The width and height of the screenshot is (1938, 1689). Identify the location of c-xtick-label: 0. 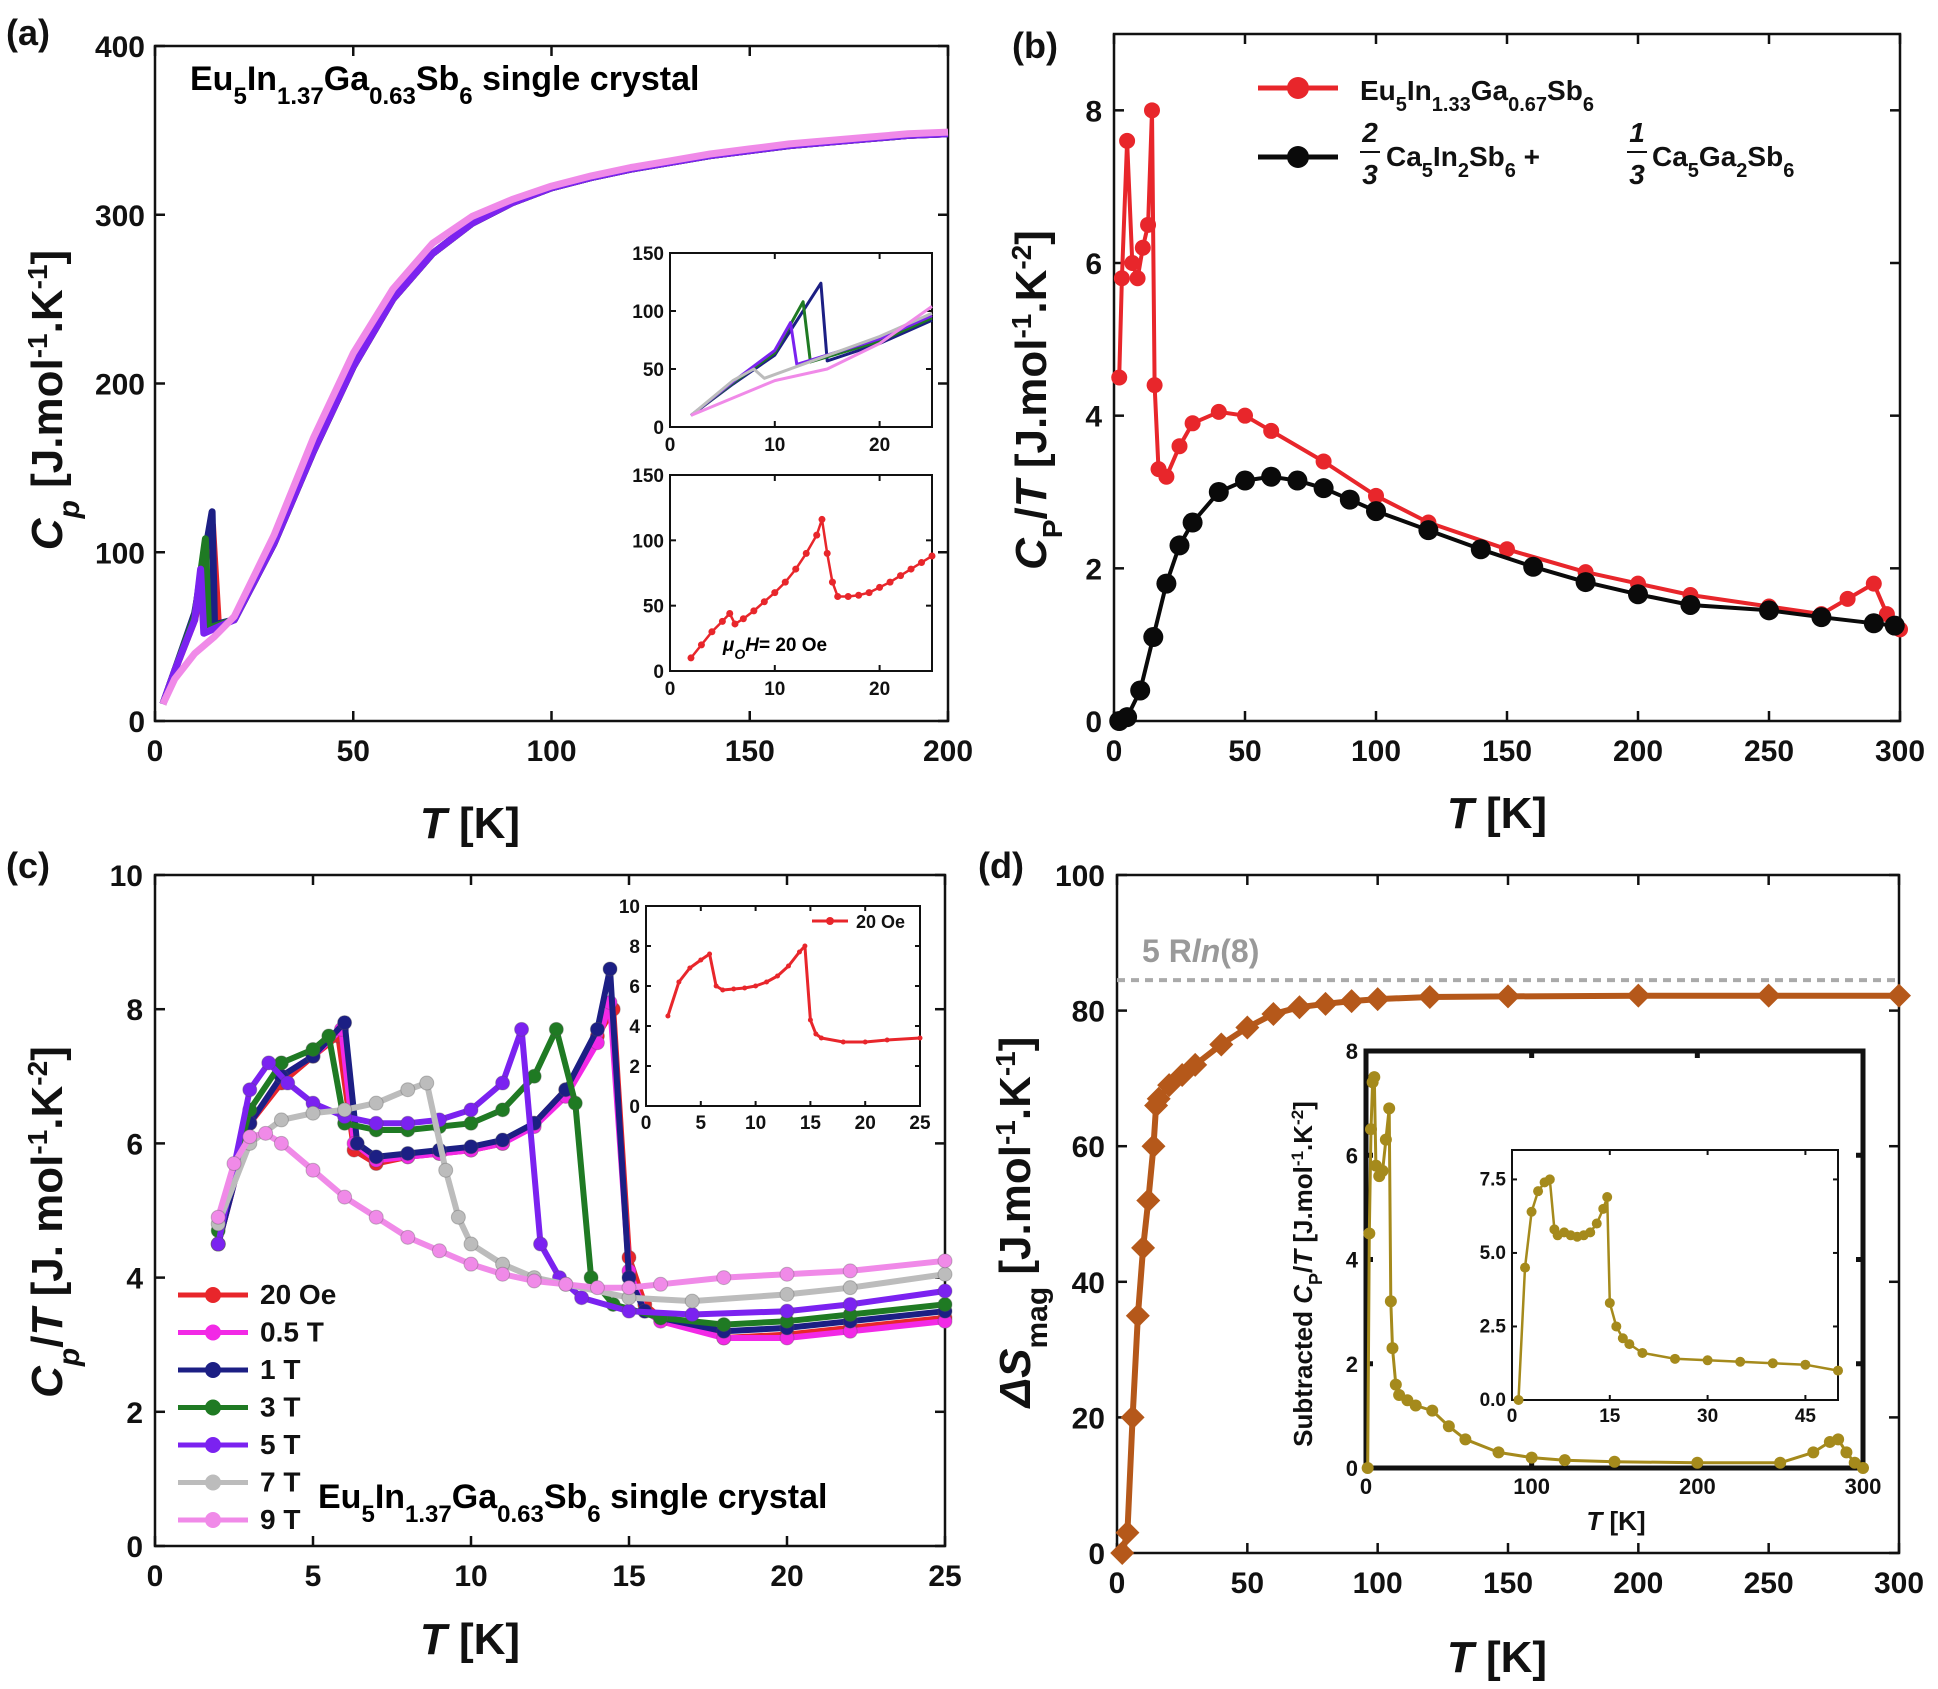
(155, 1576).